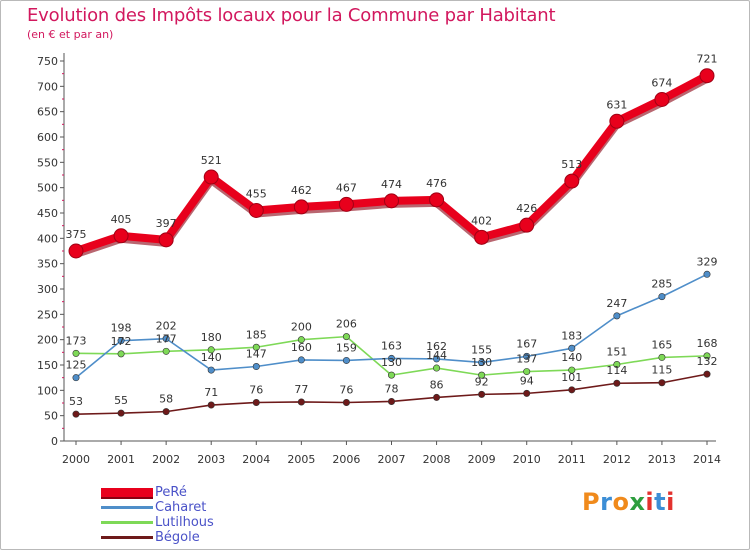  I want to click on x-tick-label: 2002, so click(166, 459).